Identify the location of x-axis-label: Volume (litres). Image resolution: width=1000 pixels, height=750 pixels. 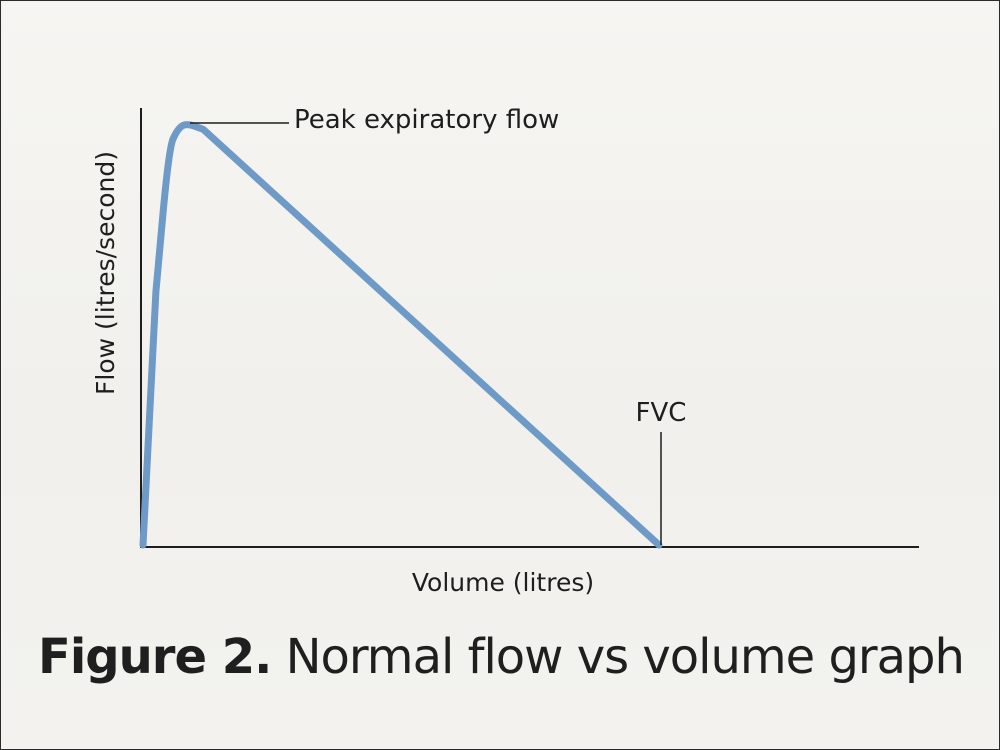
(503, 582).